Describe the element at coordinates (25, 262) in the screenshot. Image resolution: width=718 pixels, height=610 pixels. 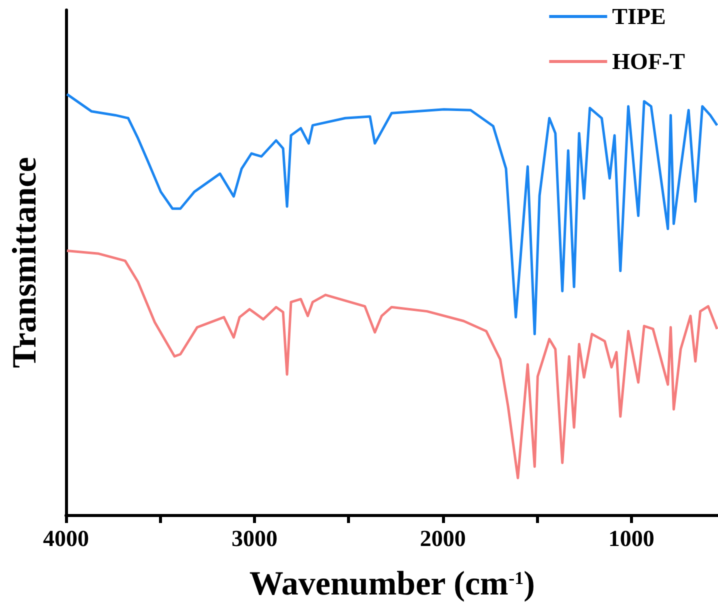
I see `y-axis-title: Transmittance` at that location.